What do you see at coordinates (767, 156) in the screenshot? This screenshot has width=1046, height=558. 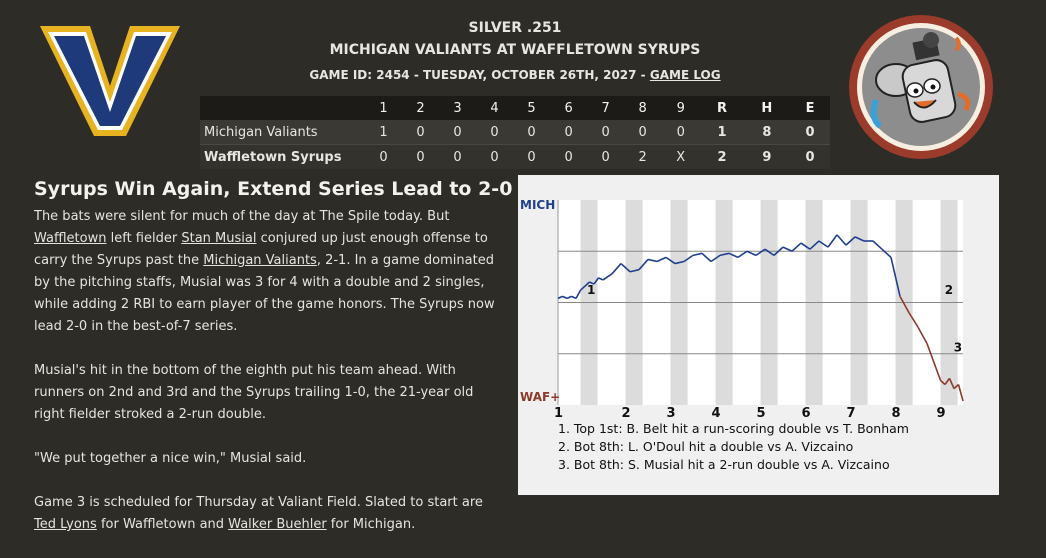 I see `home-hits: 9` at bounding box center [767, 156].